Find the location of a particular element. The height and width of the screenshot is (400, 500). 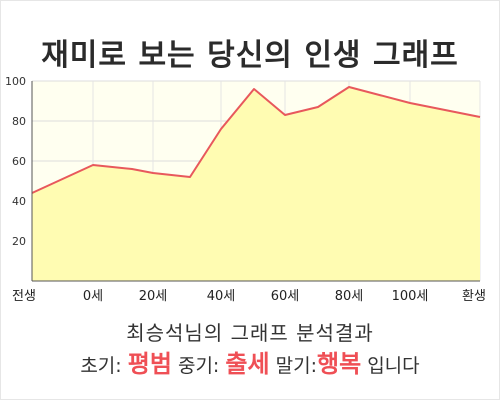

x-tick-label: 80세 is located at coordinates (349, 296).